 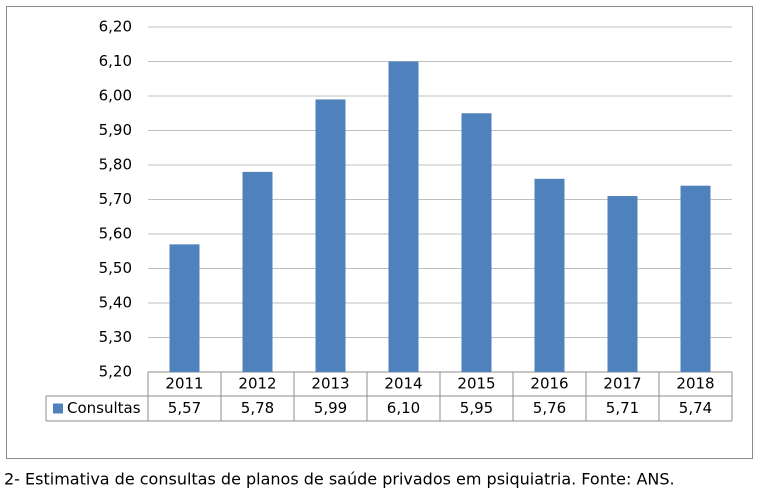 What do you see at coordinates (330, 384) in the screenshot?
I see `x-tick-label: 2013` at bounding box center [330, 384].